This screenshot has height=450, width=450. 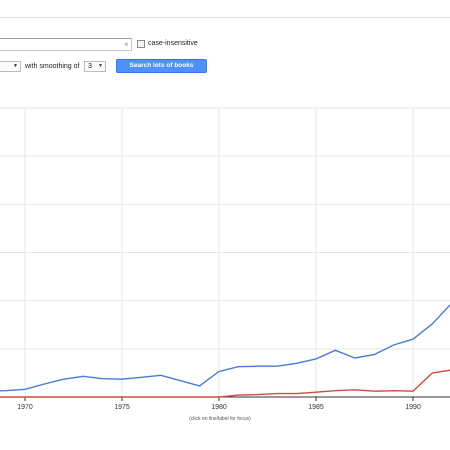 What do you see at coordinates (413, 407) in the screenshot?
I see `x-tick-label: 1990` at bounding box center [413, 407].